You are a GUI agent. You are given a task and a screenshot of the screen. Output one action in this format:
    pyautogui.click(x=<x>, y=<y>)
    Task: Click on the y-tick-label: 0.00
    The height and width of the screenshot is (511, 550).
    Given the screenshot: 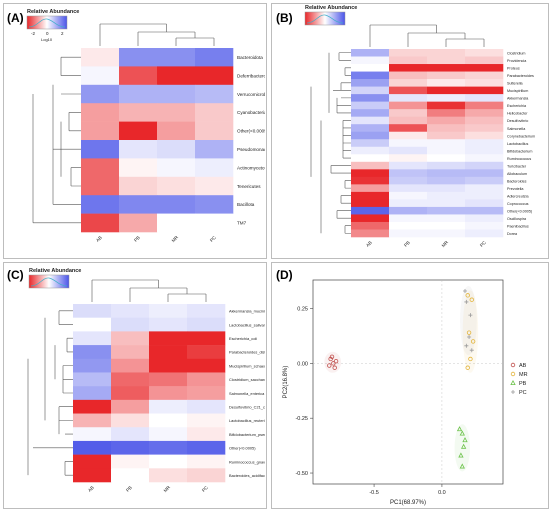 What is the action you would take?
    pyautogui.click(x=302, y=364)
    